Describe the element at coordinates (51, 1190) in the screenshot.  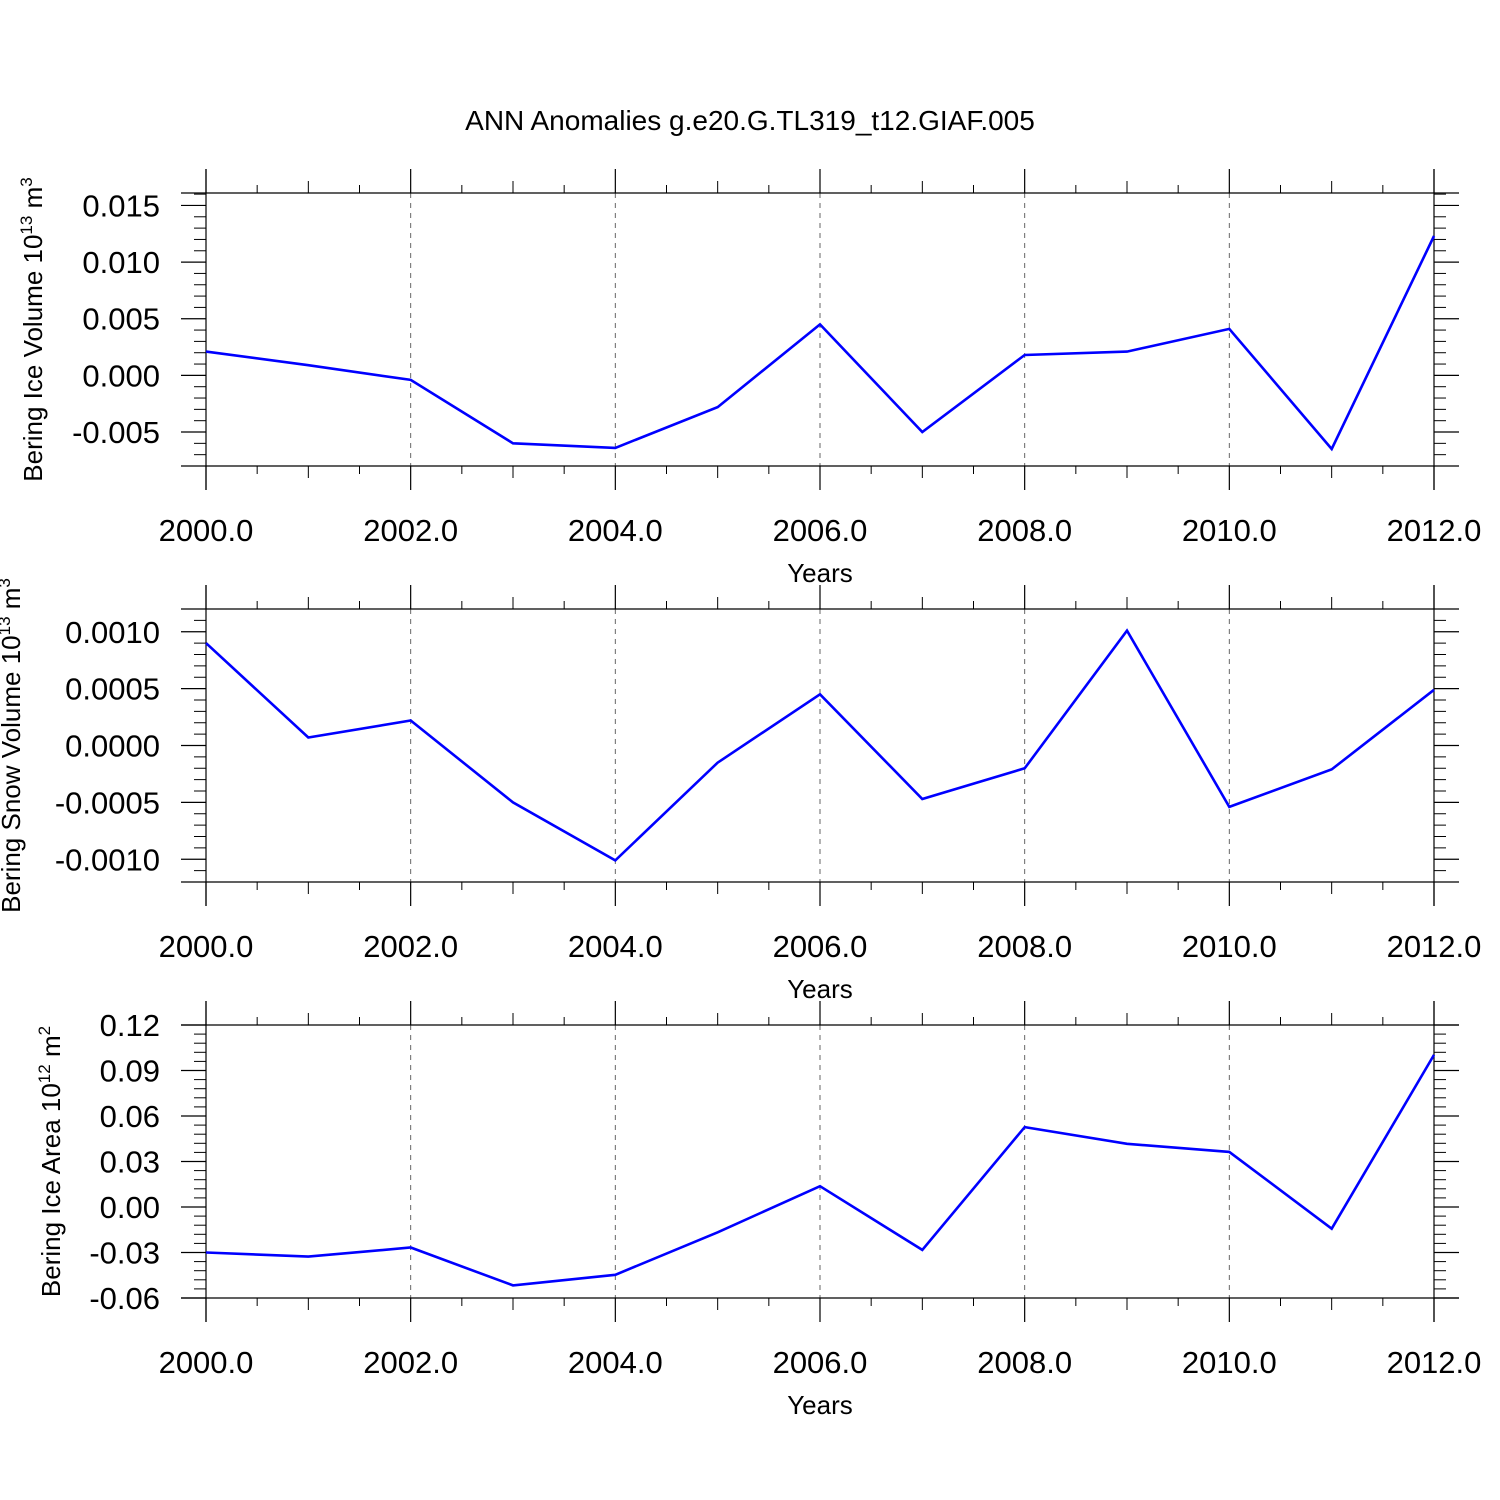
I see `y-axis-label-text: Bering Ice Area 10` at that location.